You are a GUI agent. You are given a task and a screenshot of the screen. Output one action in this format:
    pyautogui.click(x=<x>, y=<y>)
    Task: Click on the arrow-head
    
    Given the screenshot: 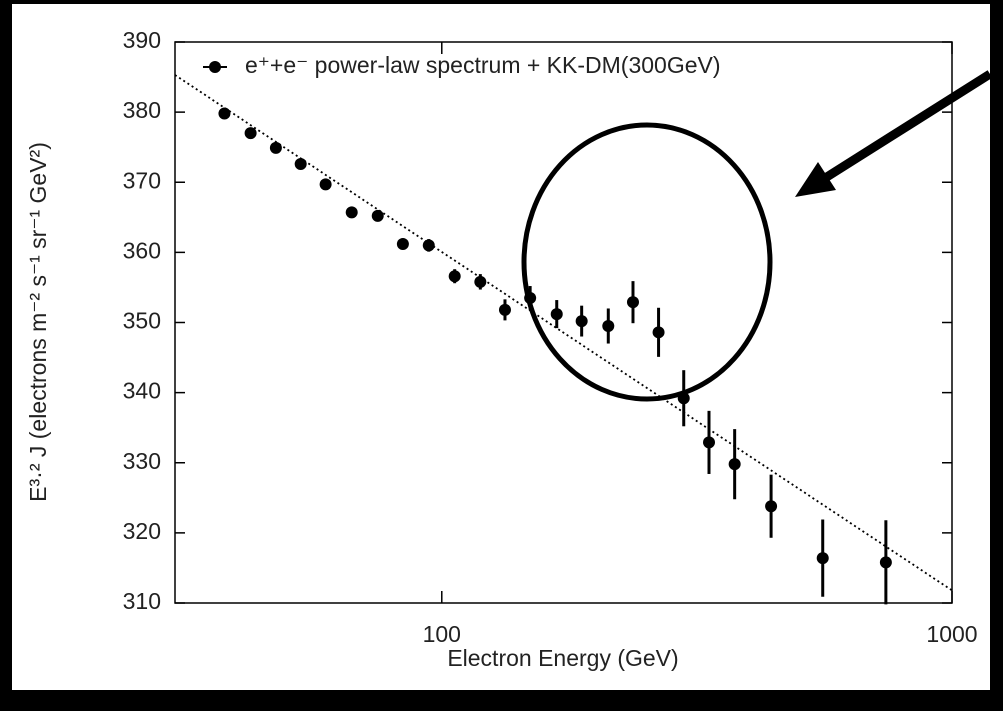 What is the action you would take?
    pyautogui.click(x=815, y=179)
    